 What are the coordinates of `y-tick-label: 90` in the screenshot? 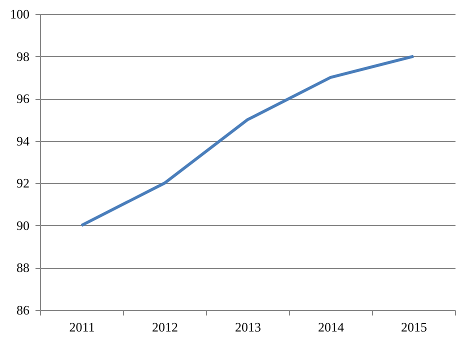 It's located at (23, 225).